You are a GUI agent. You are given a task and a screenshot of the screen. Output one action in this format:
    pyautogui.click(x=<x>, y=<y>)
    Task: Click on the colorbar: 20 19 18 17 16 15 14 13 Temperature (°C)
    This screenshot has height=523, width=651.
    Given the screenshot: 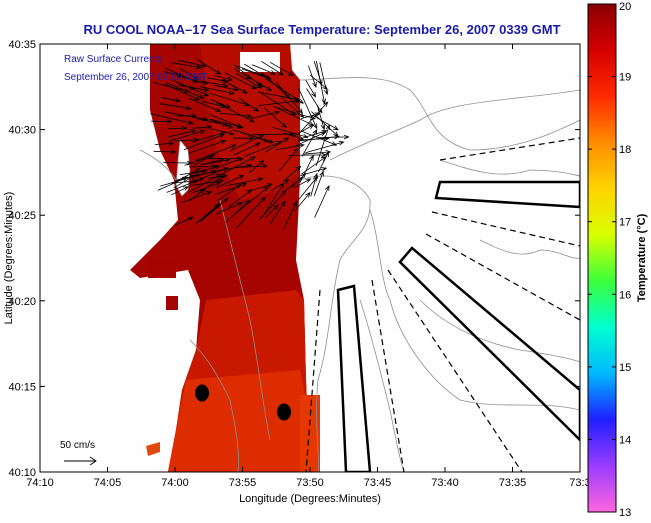 What is the action you would take?
    pyautogui.click(x=617, y=260)
    